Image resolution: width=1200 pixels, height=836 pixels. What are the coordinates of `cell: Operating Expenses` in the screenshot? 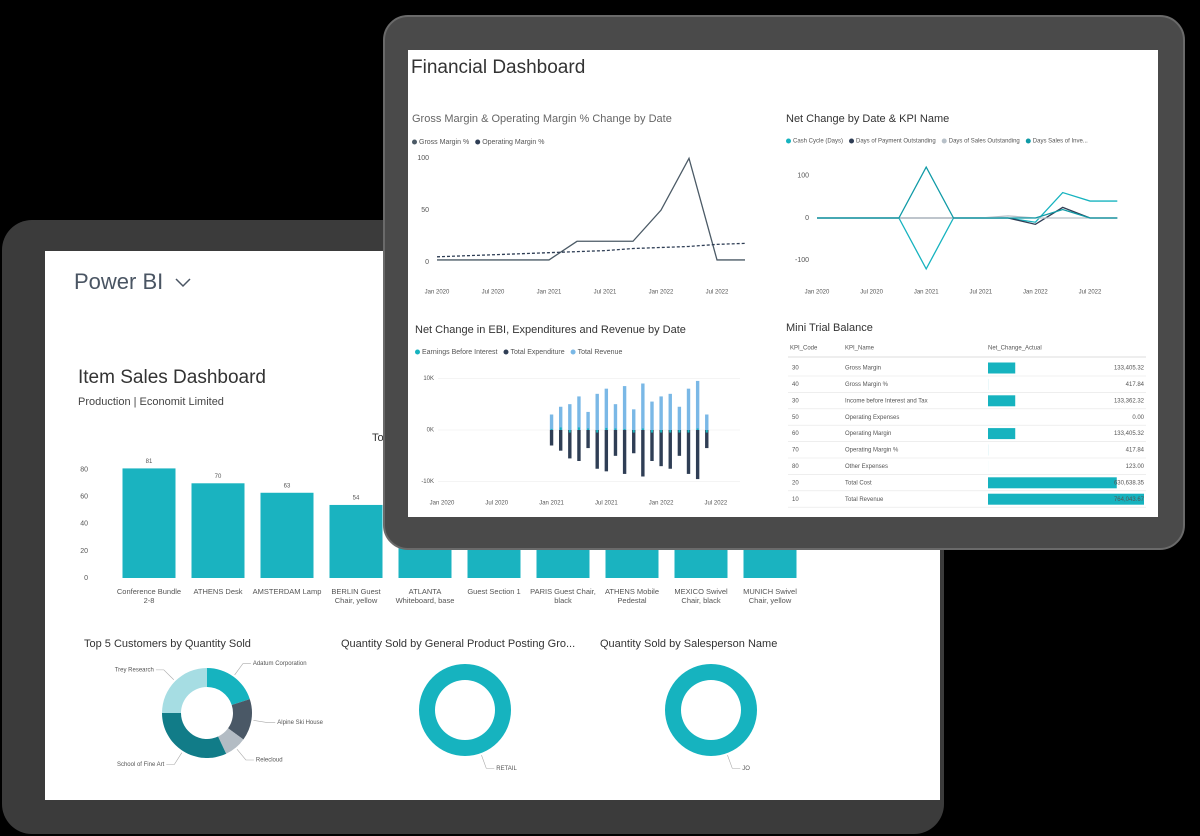 It's located at (872, 418).